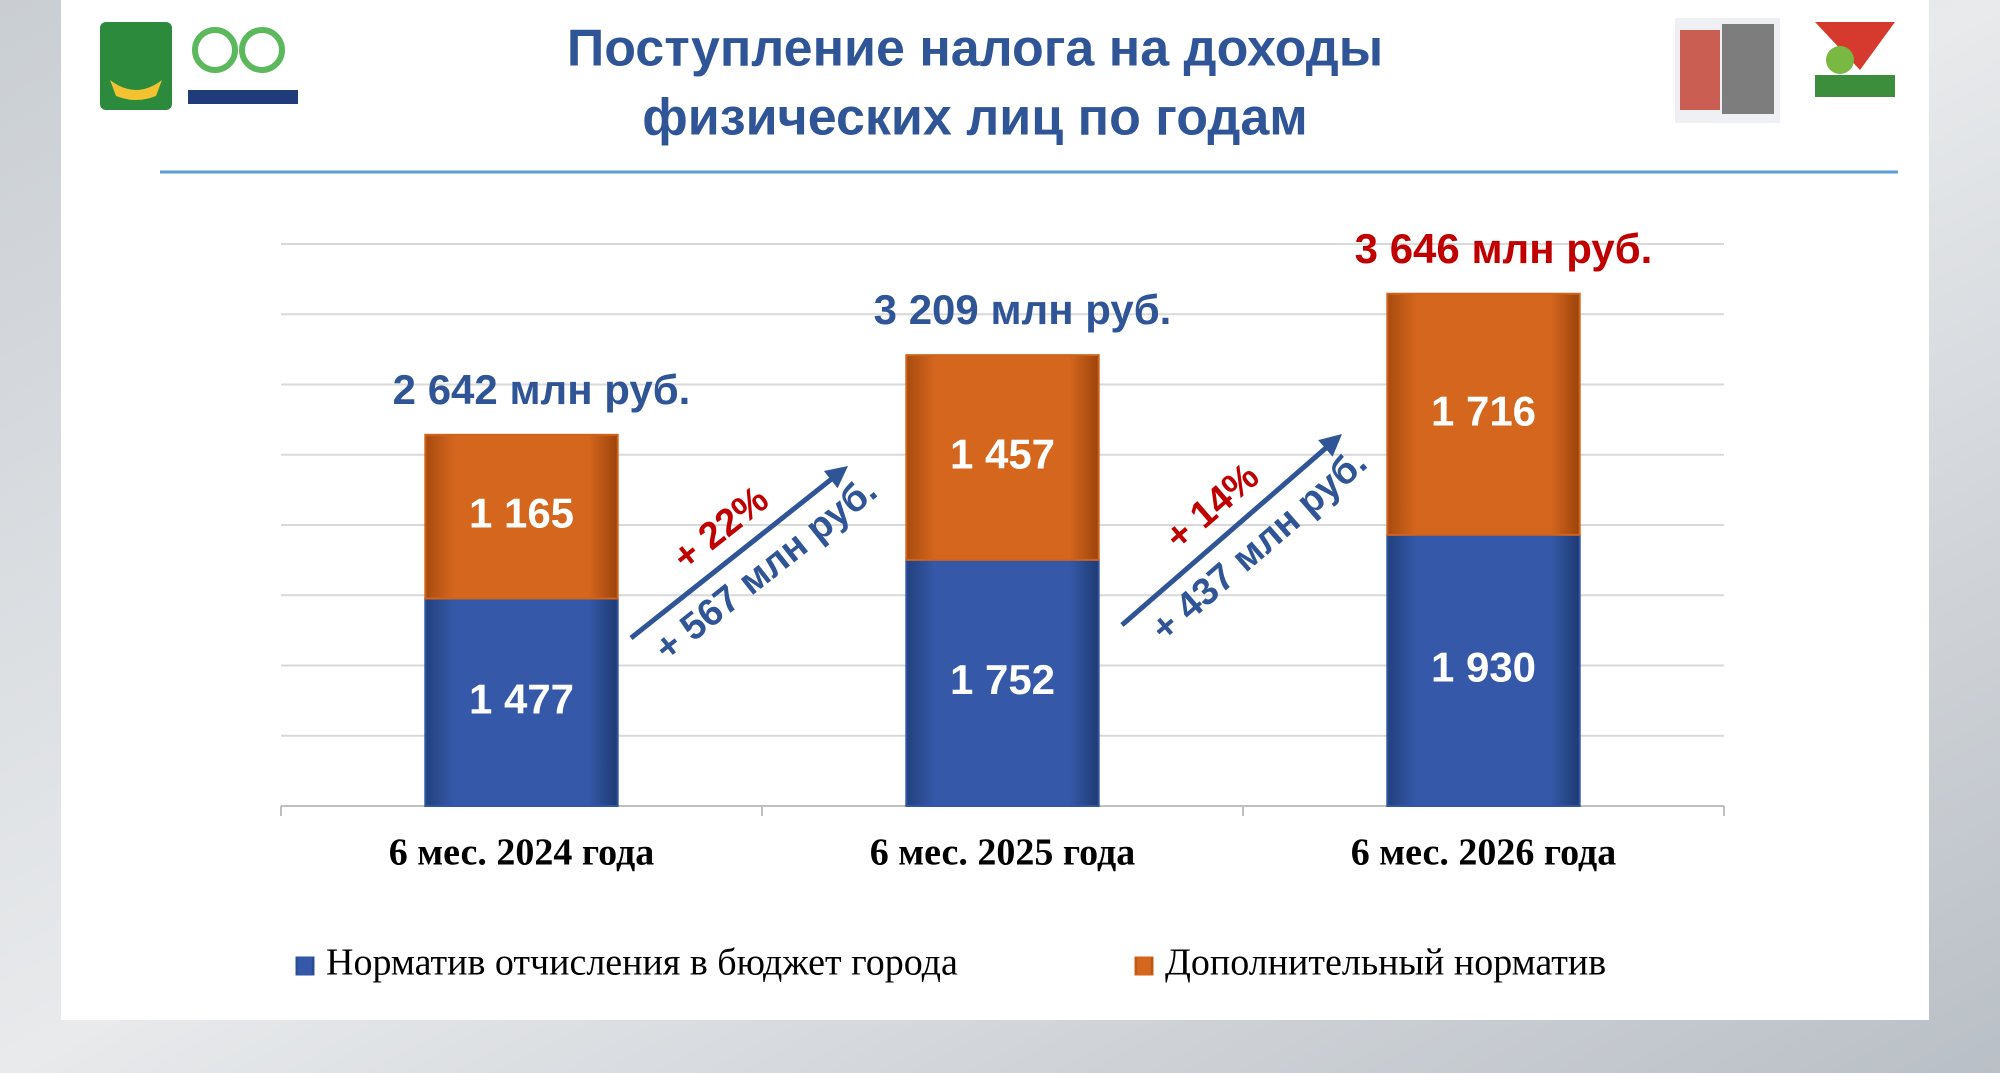  Describe the element at coordinates (199, 66) in the screenshot. I see `left-logo` at that location.